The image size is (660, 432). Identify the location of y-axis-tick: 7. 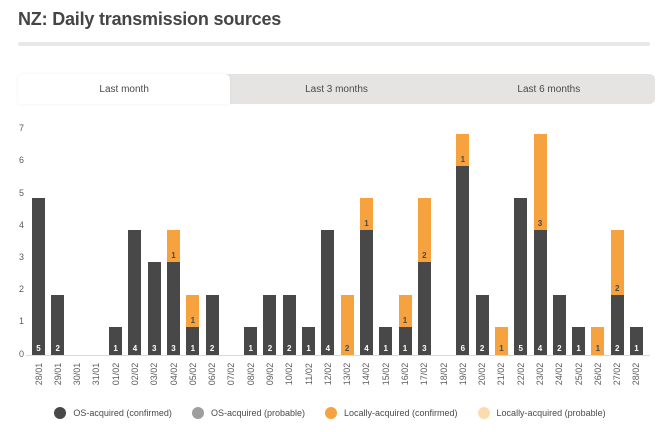
(21, 128).